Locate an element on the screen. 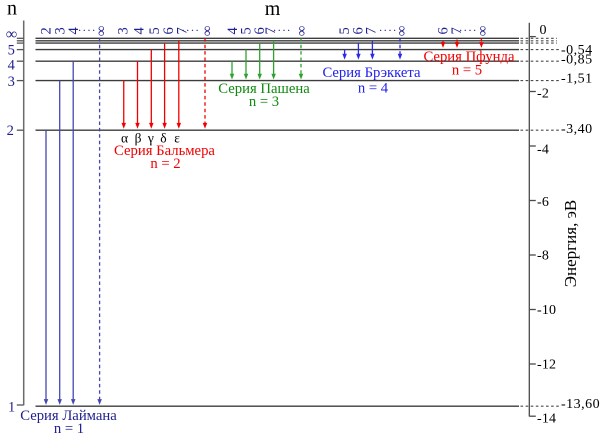  svg-text: β is located at coordinates (138, 137).